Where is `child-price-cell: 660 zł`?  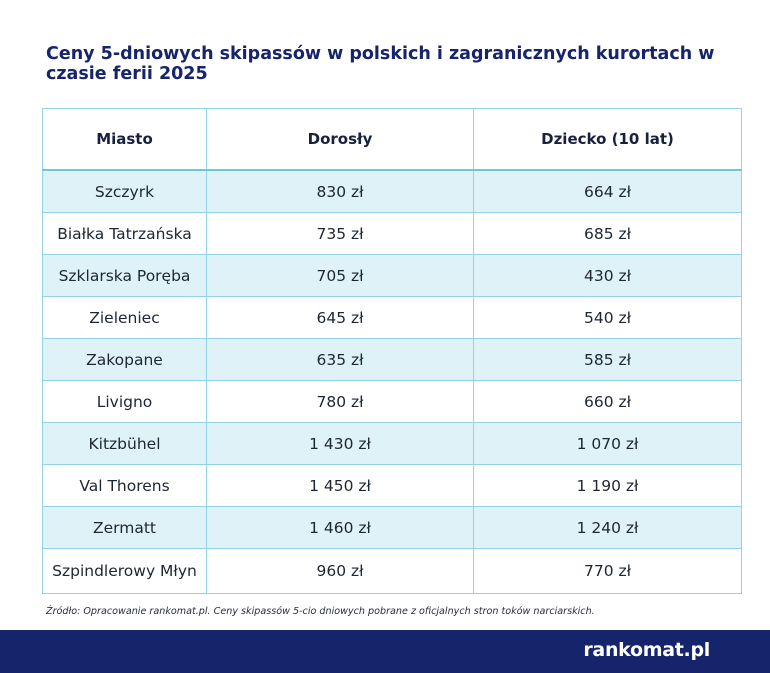
child-price-cell: 660 zł is located at coordinates (607, 401).